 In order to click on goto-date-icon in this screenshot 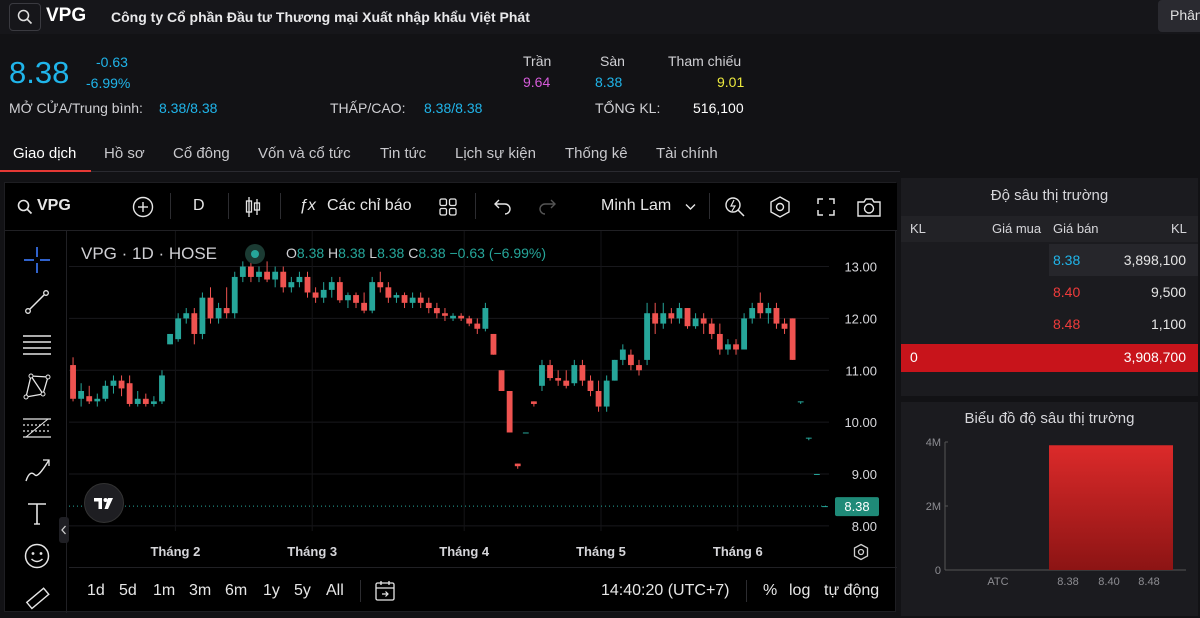, I will do `click(385, 591)`.